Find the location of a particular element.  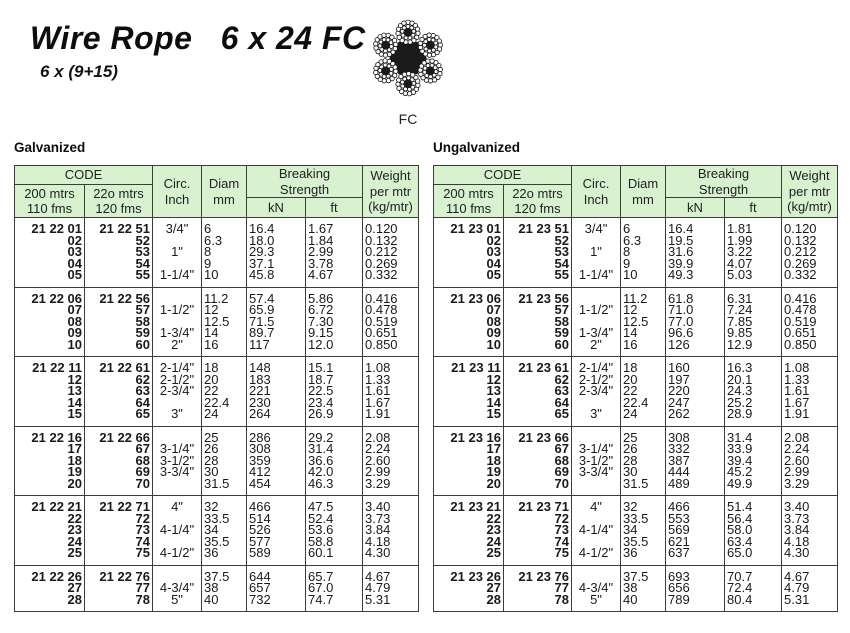

weight-cell: 2.08 is located at coordinates (390, 435).